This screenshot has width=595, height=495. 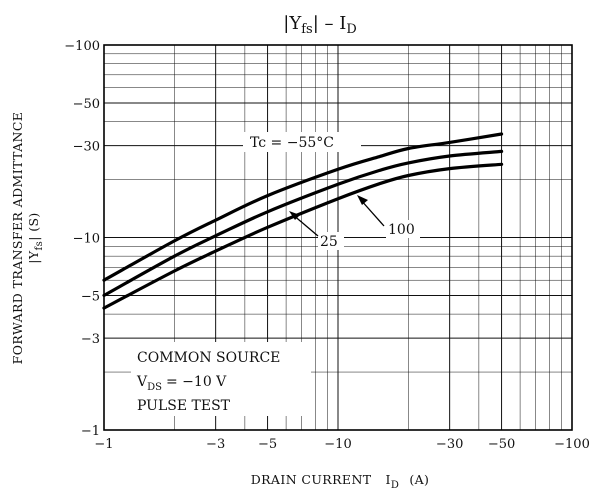 I want to click on y-tick-label: −10, so click(x=86, y=239).